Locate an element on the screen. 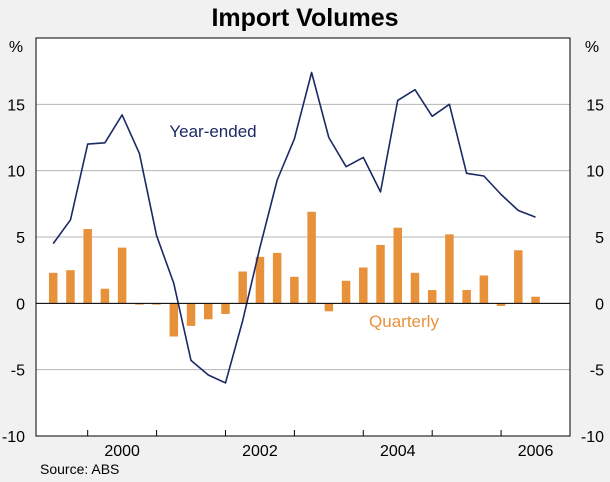 This screenshot has height=482, width=610. x-tick-label: 2002 is located at coordinates (260, 451).